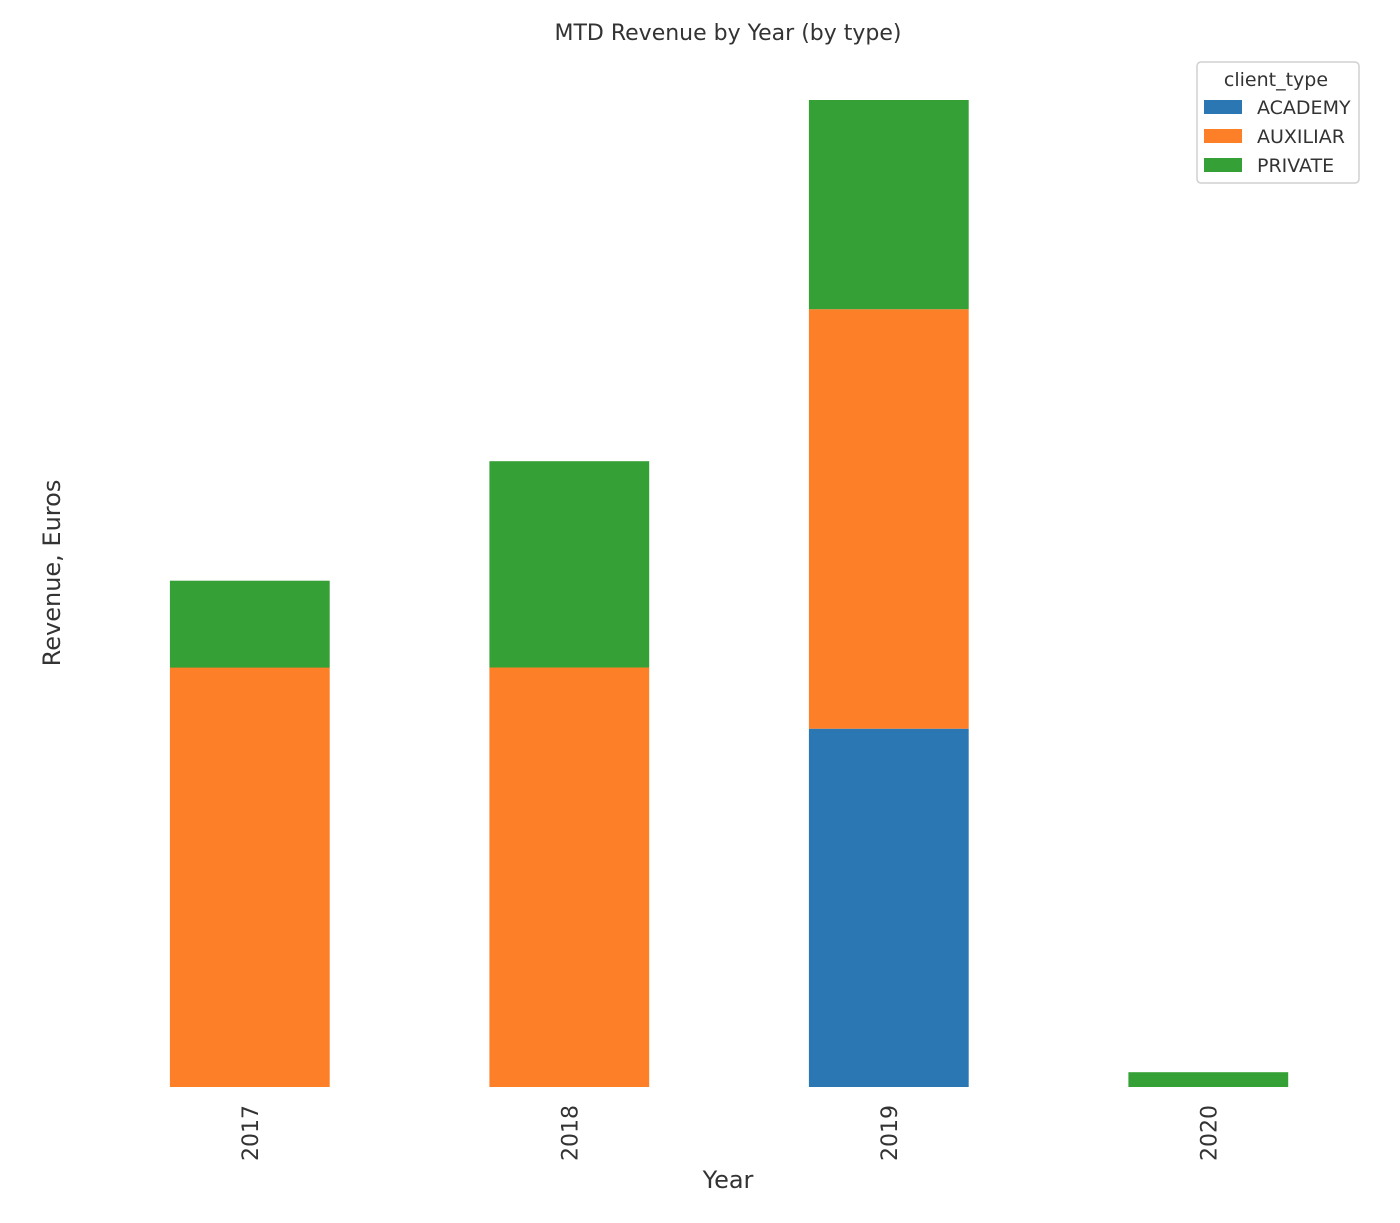  Describe the element at coordinates (1304, 108) in the screenshot. I see `legend-label-academy: ACADEMY` at that location.